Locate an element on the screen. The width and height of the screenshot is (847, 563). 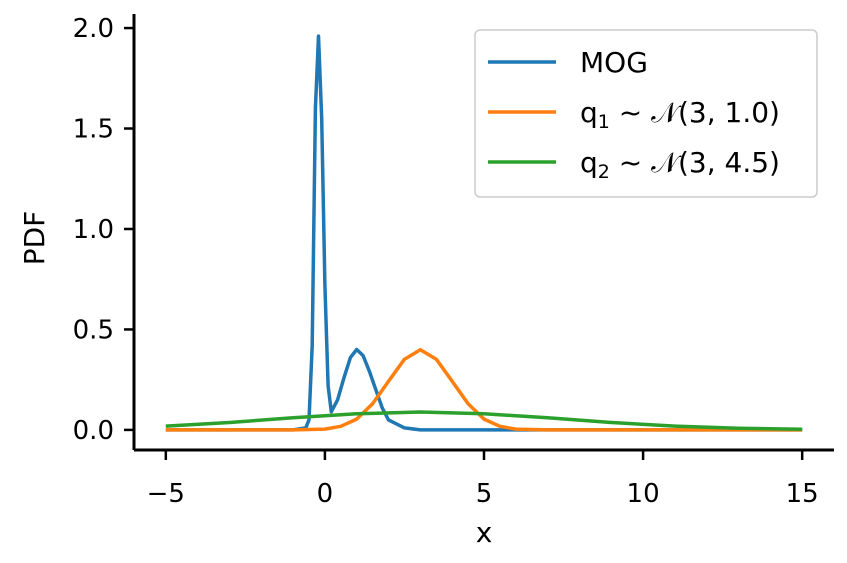
legend-frame is located at coordinates (646, 113).